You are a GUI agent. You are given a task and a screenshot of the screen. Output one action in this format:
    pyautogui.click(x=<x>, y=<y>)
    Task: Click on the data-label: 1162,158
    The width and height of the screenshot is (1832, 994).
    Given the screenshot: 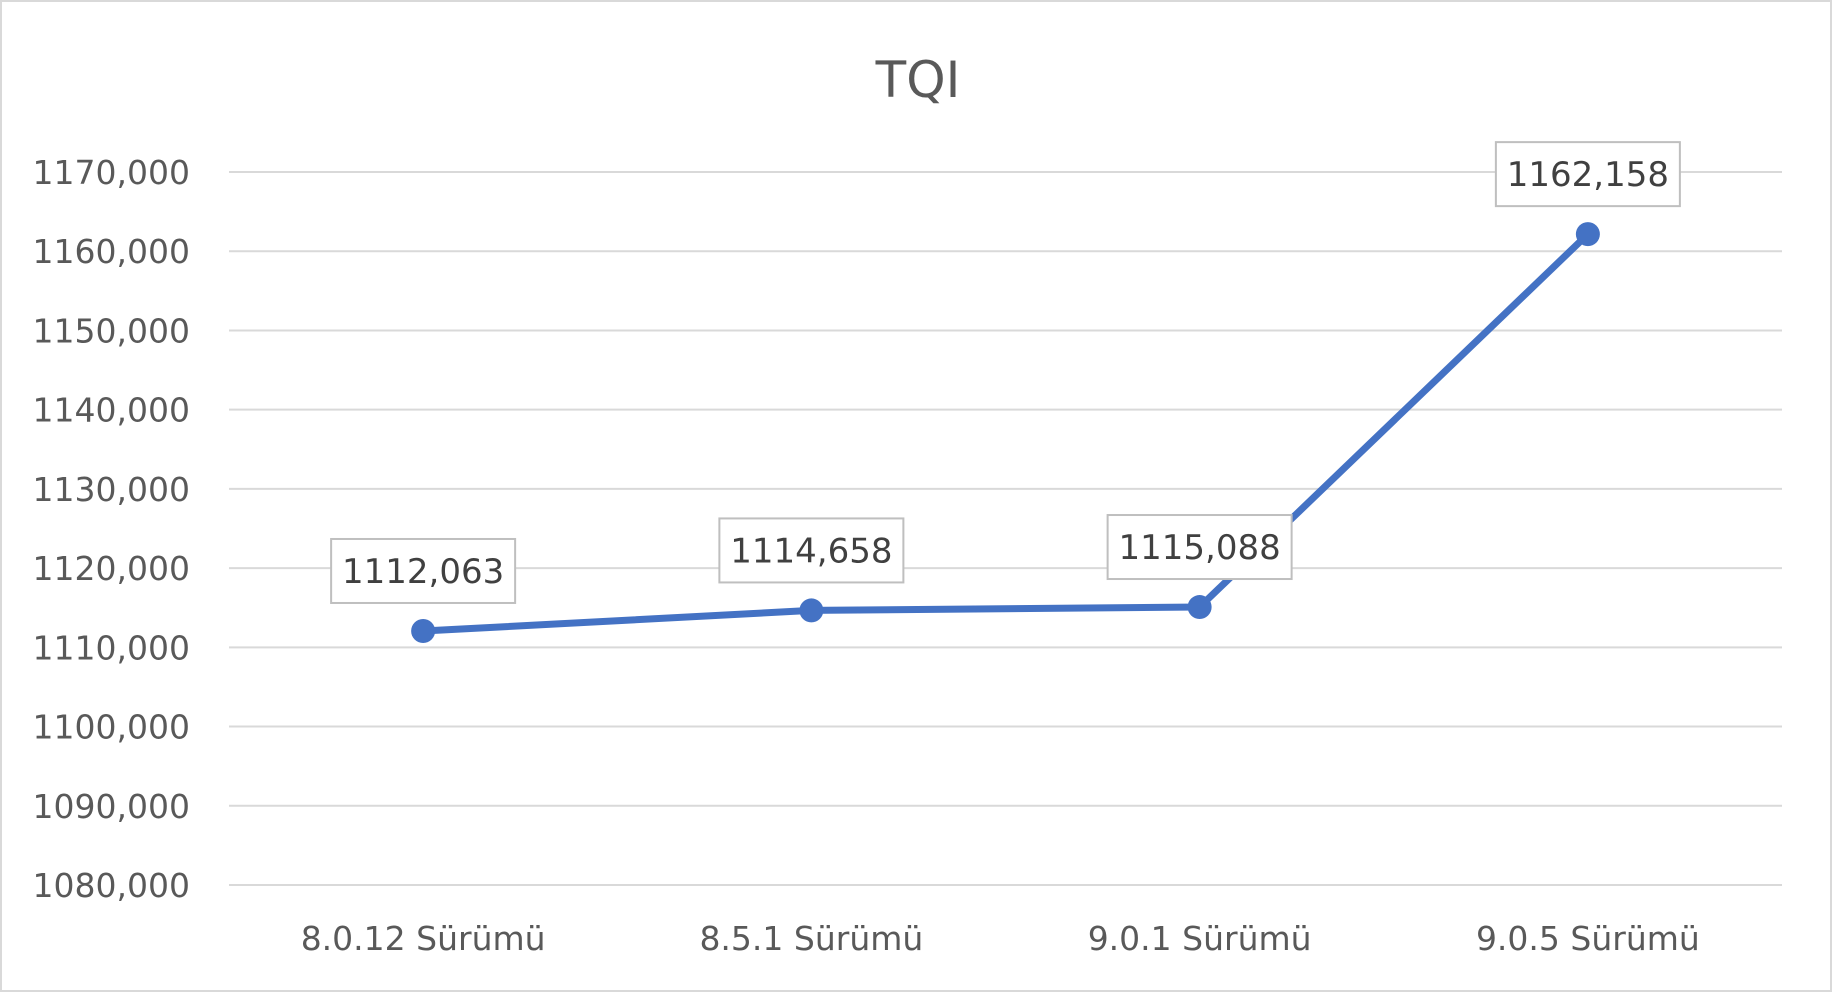 What is the action you would take?
    pyautogui.click(x=1588, y=175)
    